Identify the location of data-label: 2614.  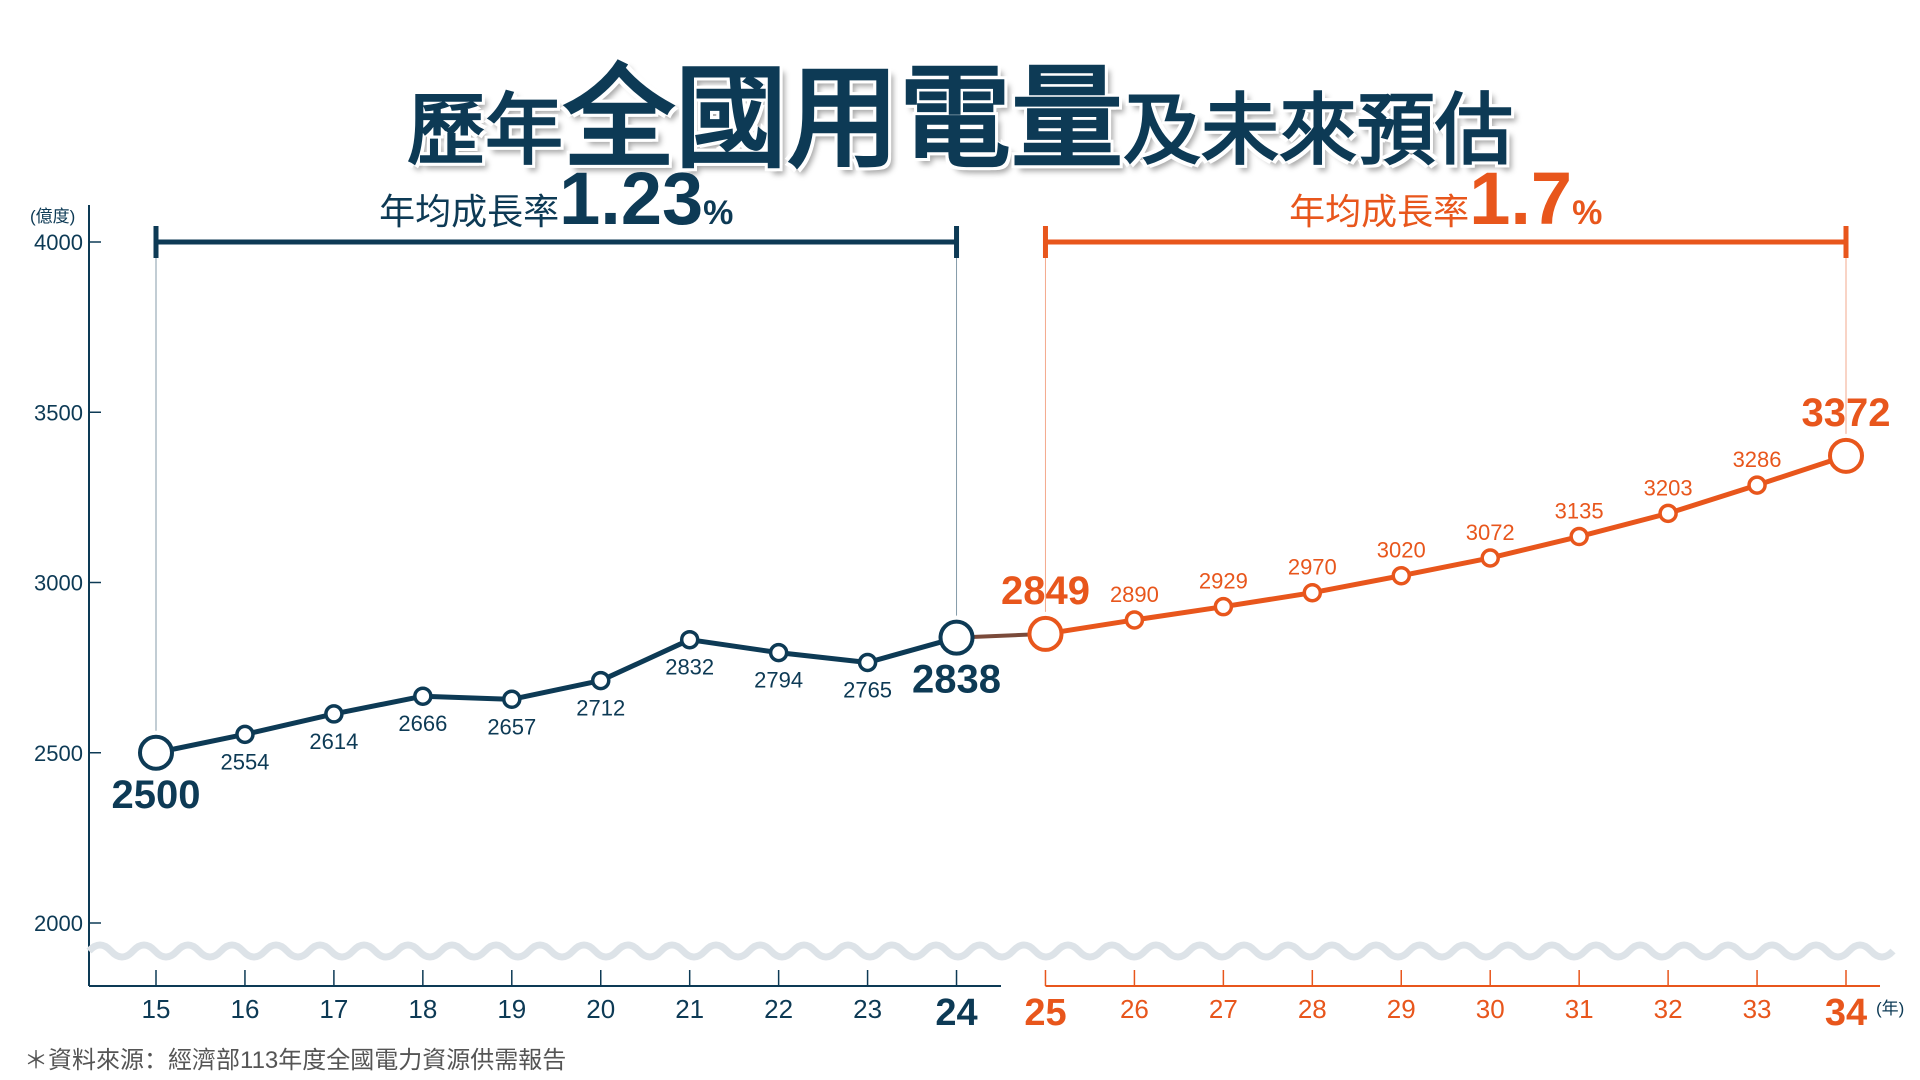
(333, 741).